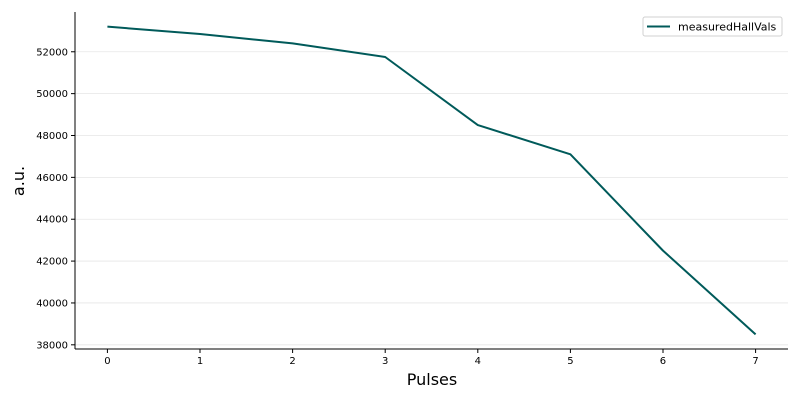 The image size is (800, 400). I want to click on legend-label: measuredHallVals, so click(727, 27).